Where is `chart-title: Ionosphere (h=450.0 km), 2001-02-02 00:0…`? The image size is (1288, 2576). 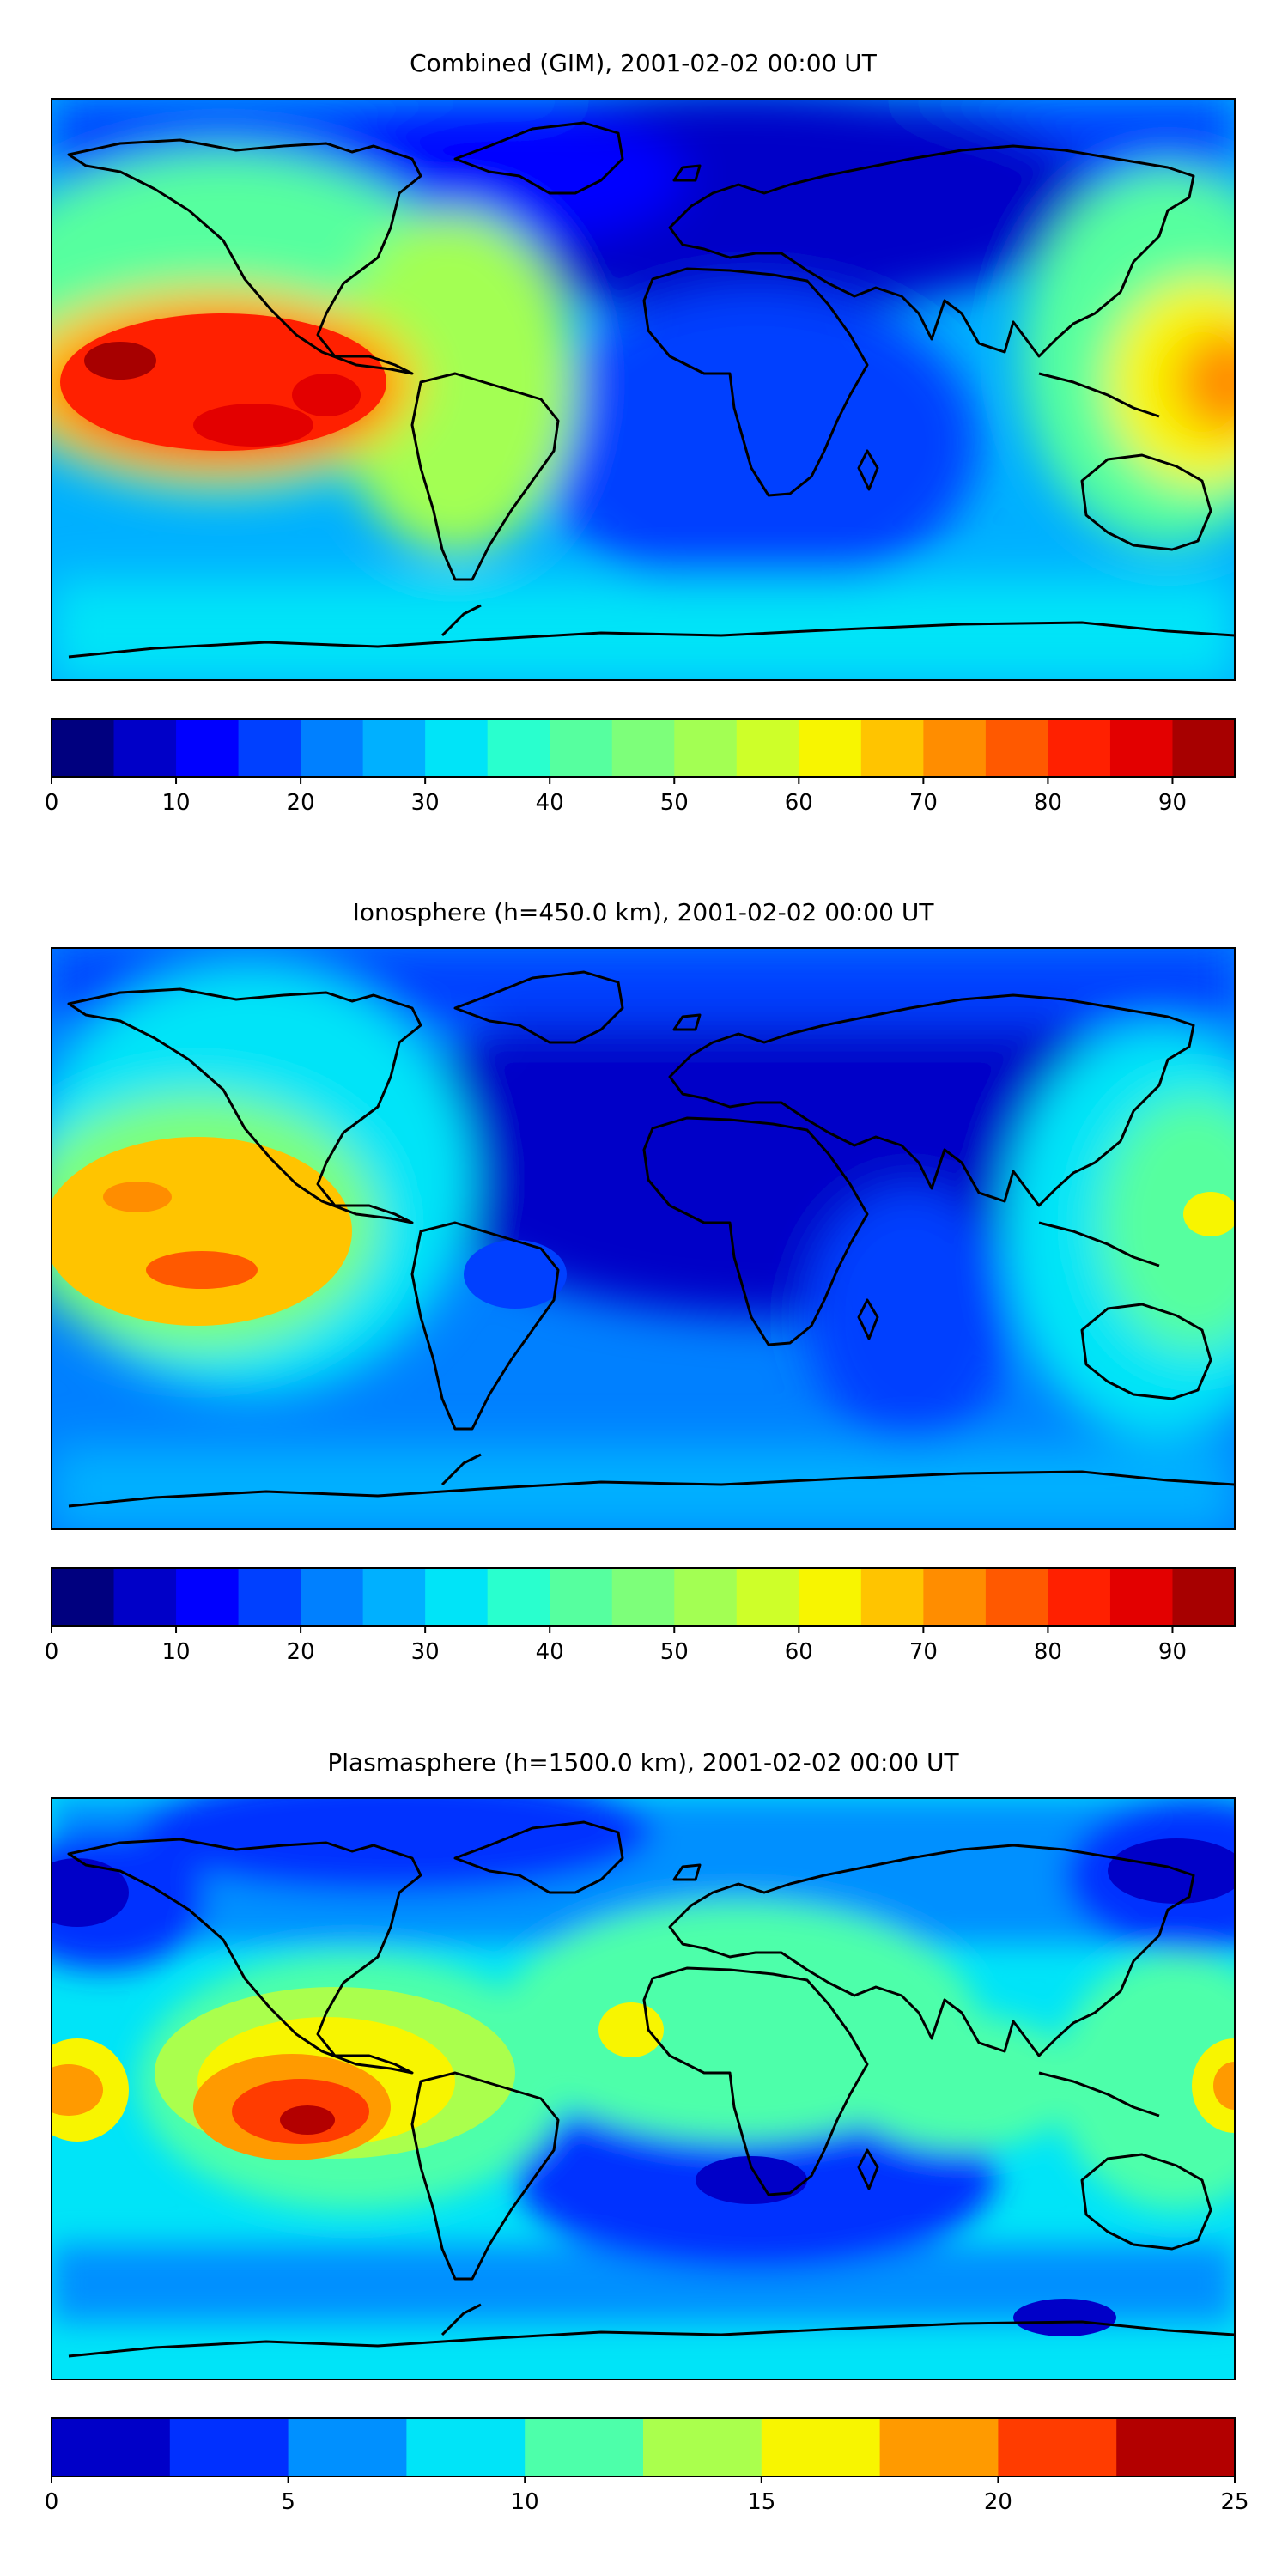 chart-title: Ionosphere (h=450.0 km), 2001-02-02 00:0… is located at coordinates (644, 913).